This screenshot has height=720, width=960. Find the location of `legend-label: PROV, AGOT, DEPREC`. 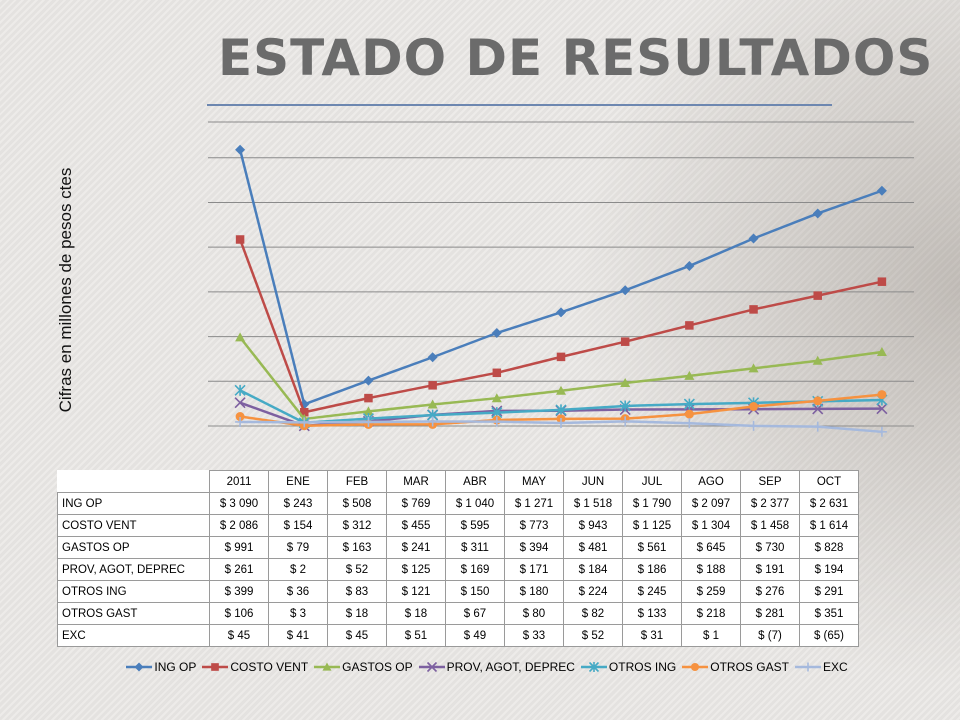

legend-label: PROV, AGOT, DEPREC is located at coordinates (510, 667).